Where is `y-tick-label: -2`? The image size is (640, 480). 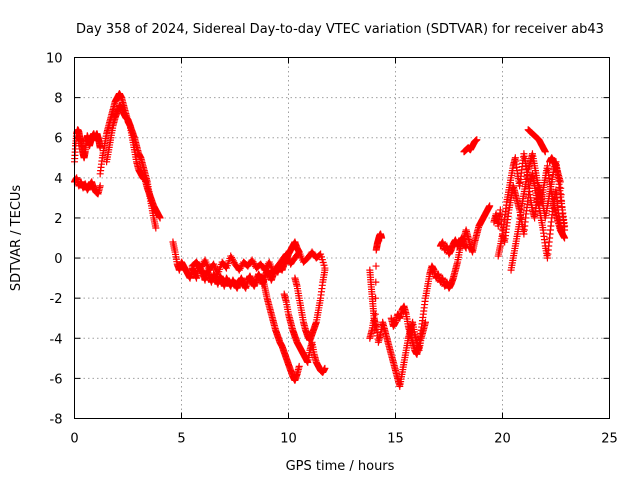 y-tick-label: -2 is located at coordinates (56, 299).